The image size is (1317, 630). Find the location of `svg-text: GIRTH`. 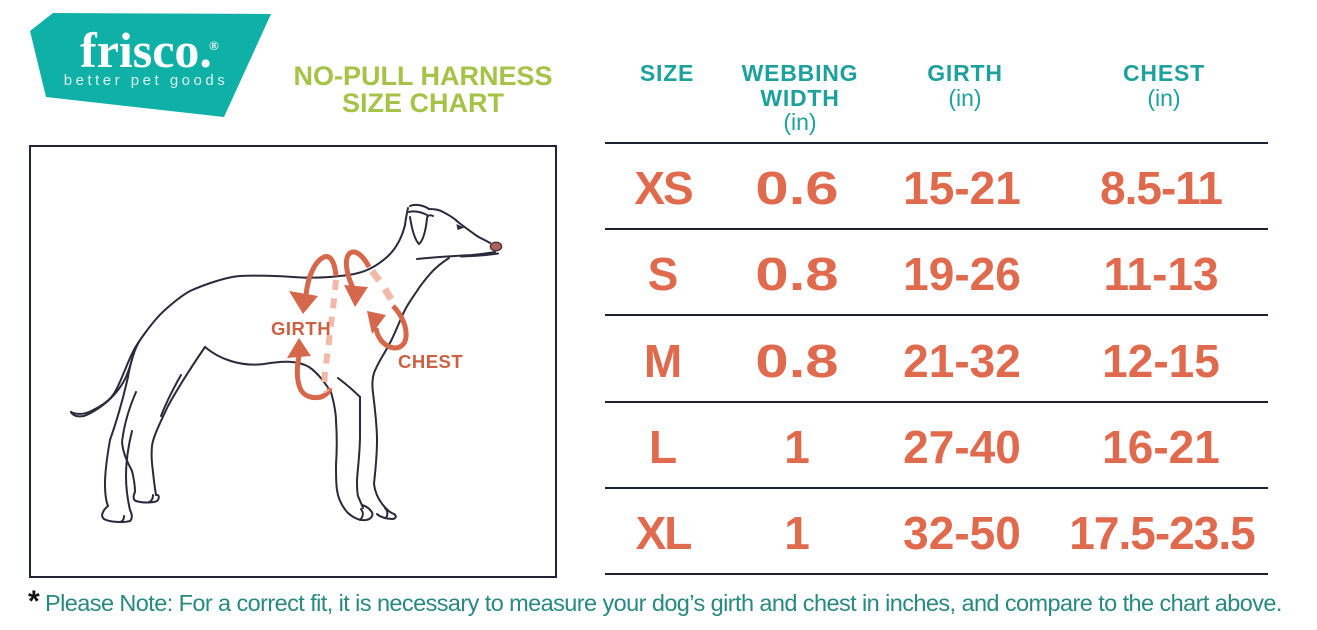

svg-text: GIRTH is located at coordinates (301, 328).